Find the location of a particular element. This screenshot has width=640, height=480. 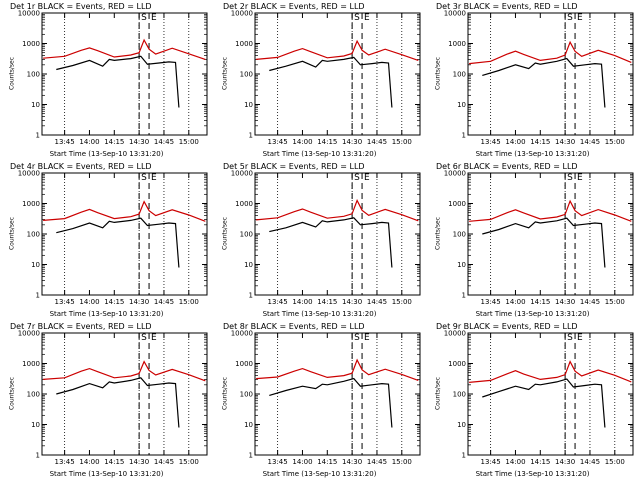

panel-title: Det 8r BLACK = Events, RED = LLD is located at coordinates (294, 326).